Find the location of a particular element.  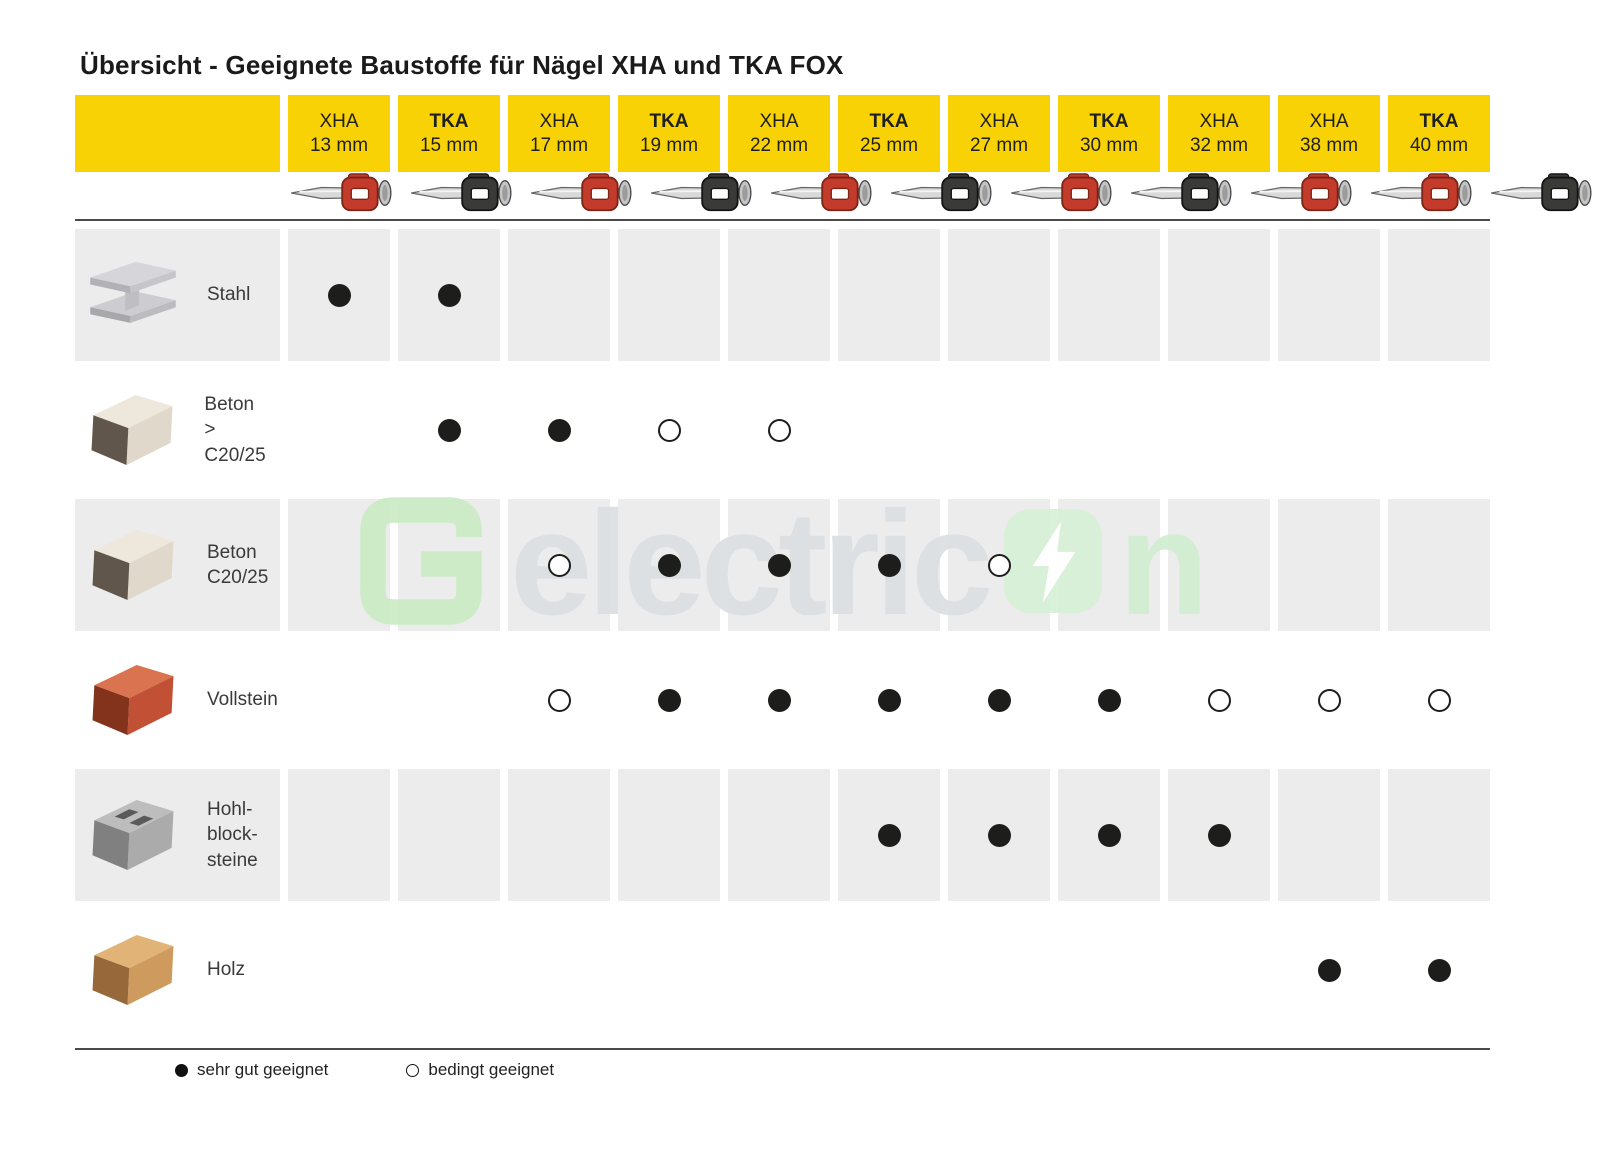

material-label-cell: Beton C20/25 is located at coordinates (177, 565).